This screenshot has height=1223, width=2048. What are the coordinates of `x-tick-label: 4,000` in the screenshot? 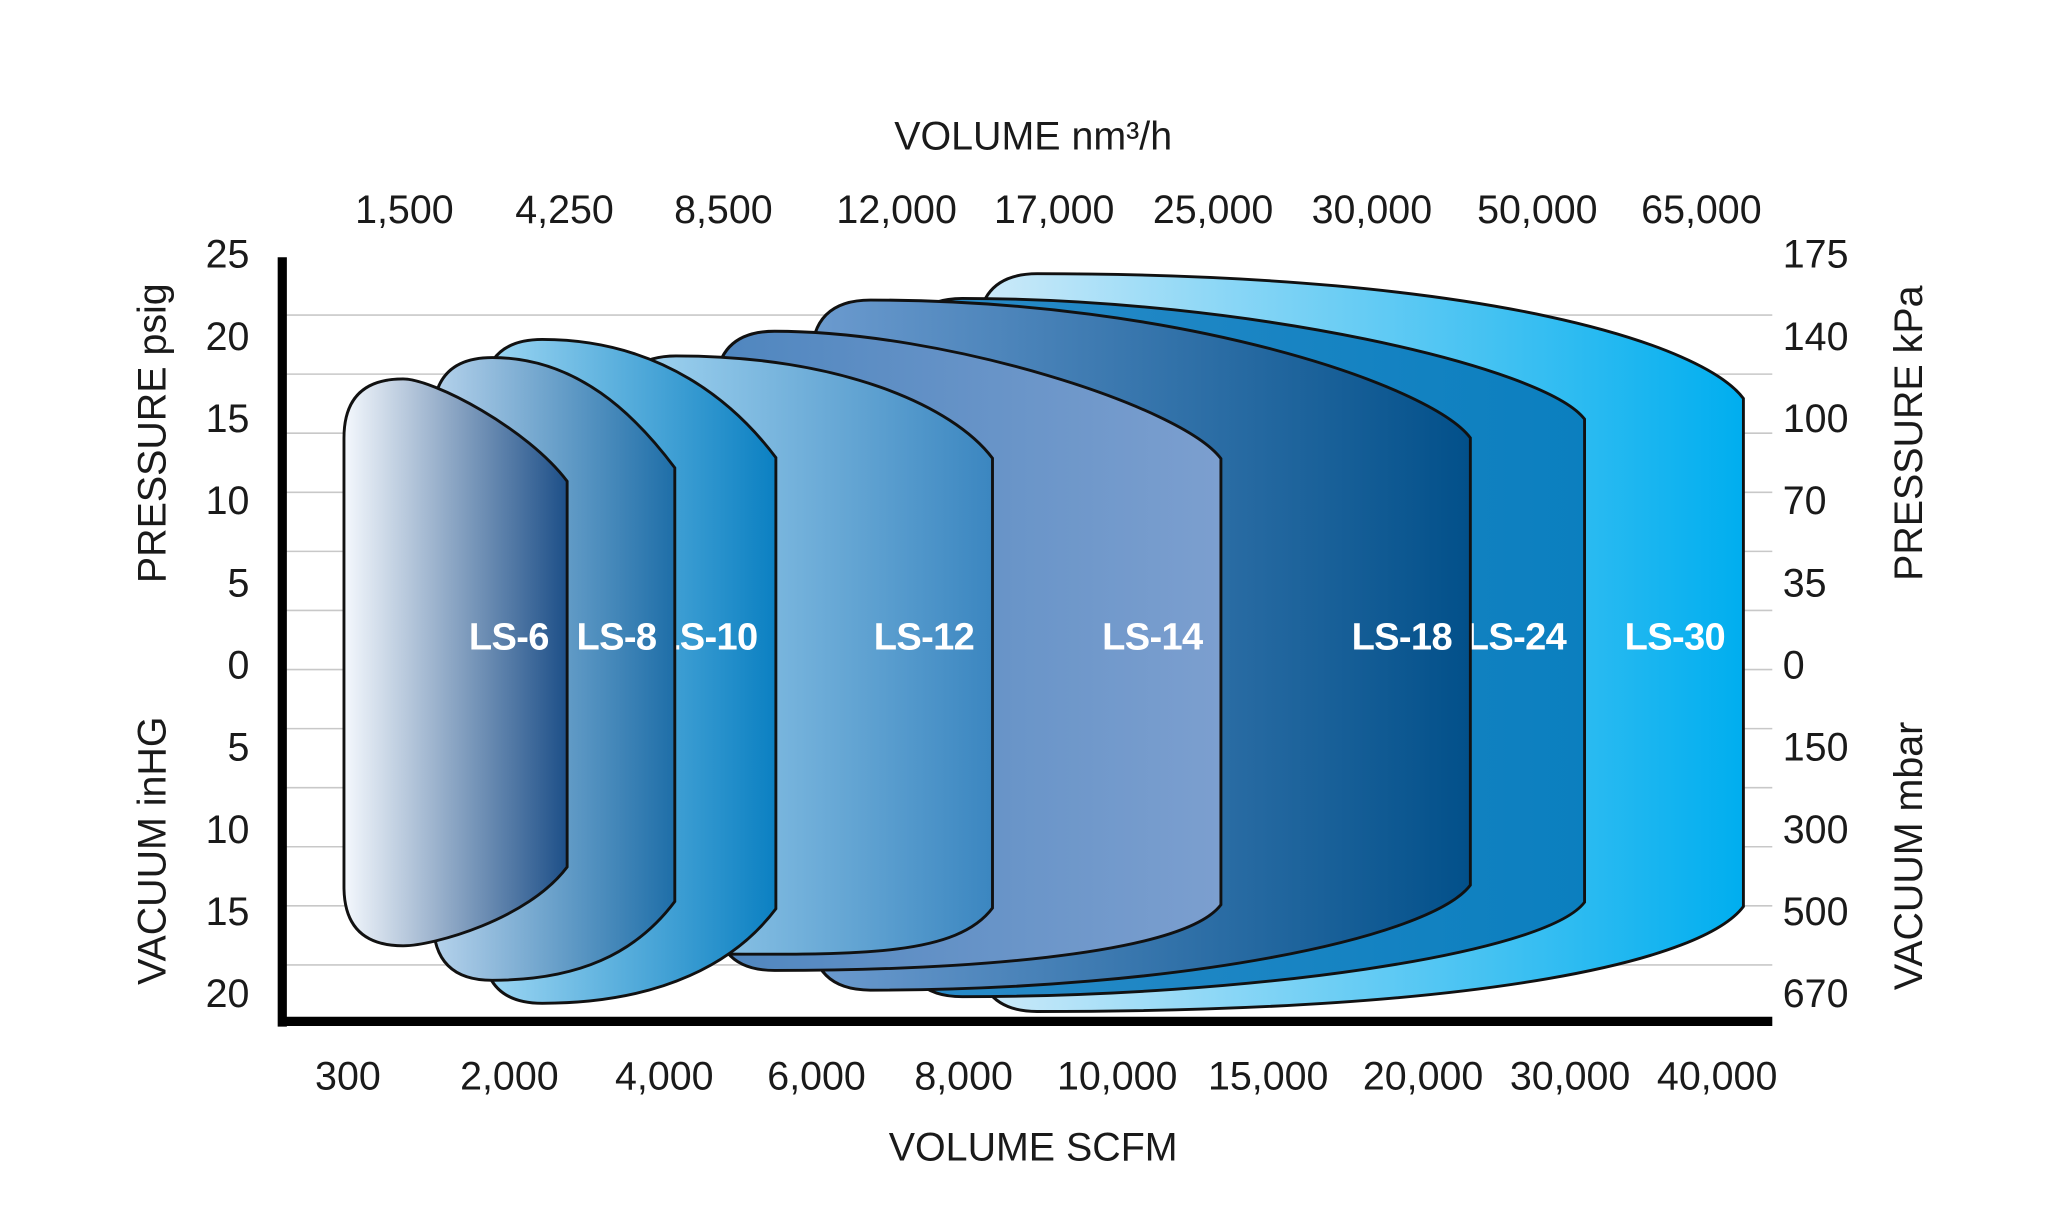 It's located at (664, 1077).